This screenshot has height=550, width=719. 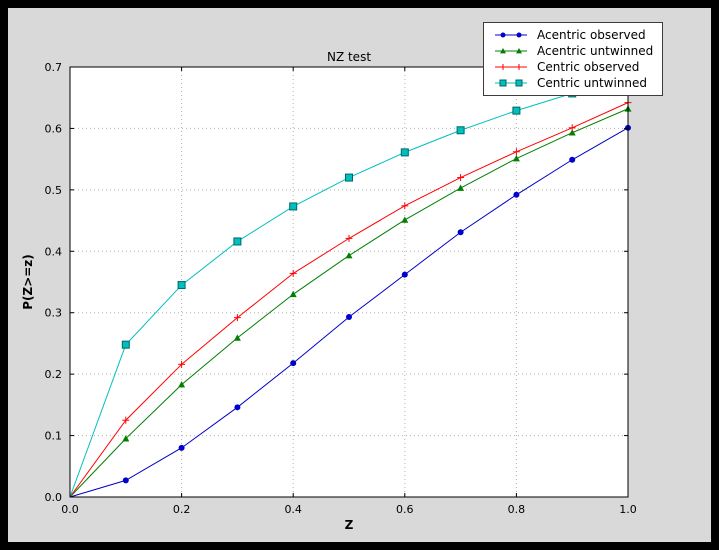 What do you see at coordinates (511, 51) in the screenshot?
I see `legend-sample-acentric-untwinned` at bounding box center [511, 51].